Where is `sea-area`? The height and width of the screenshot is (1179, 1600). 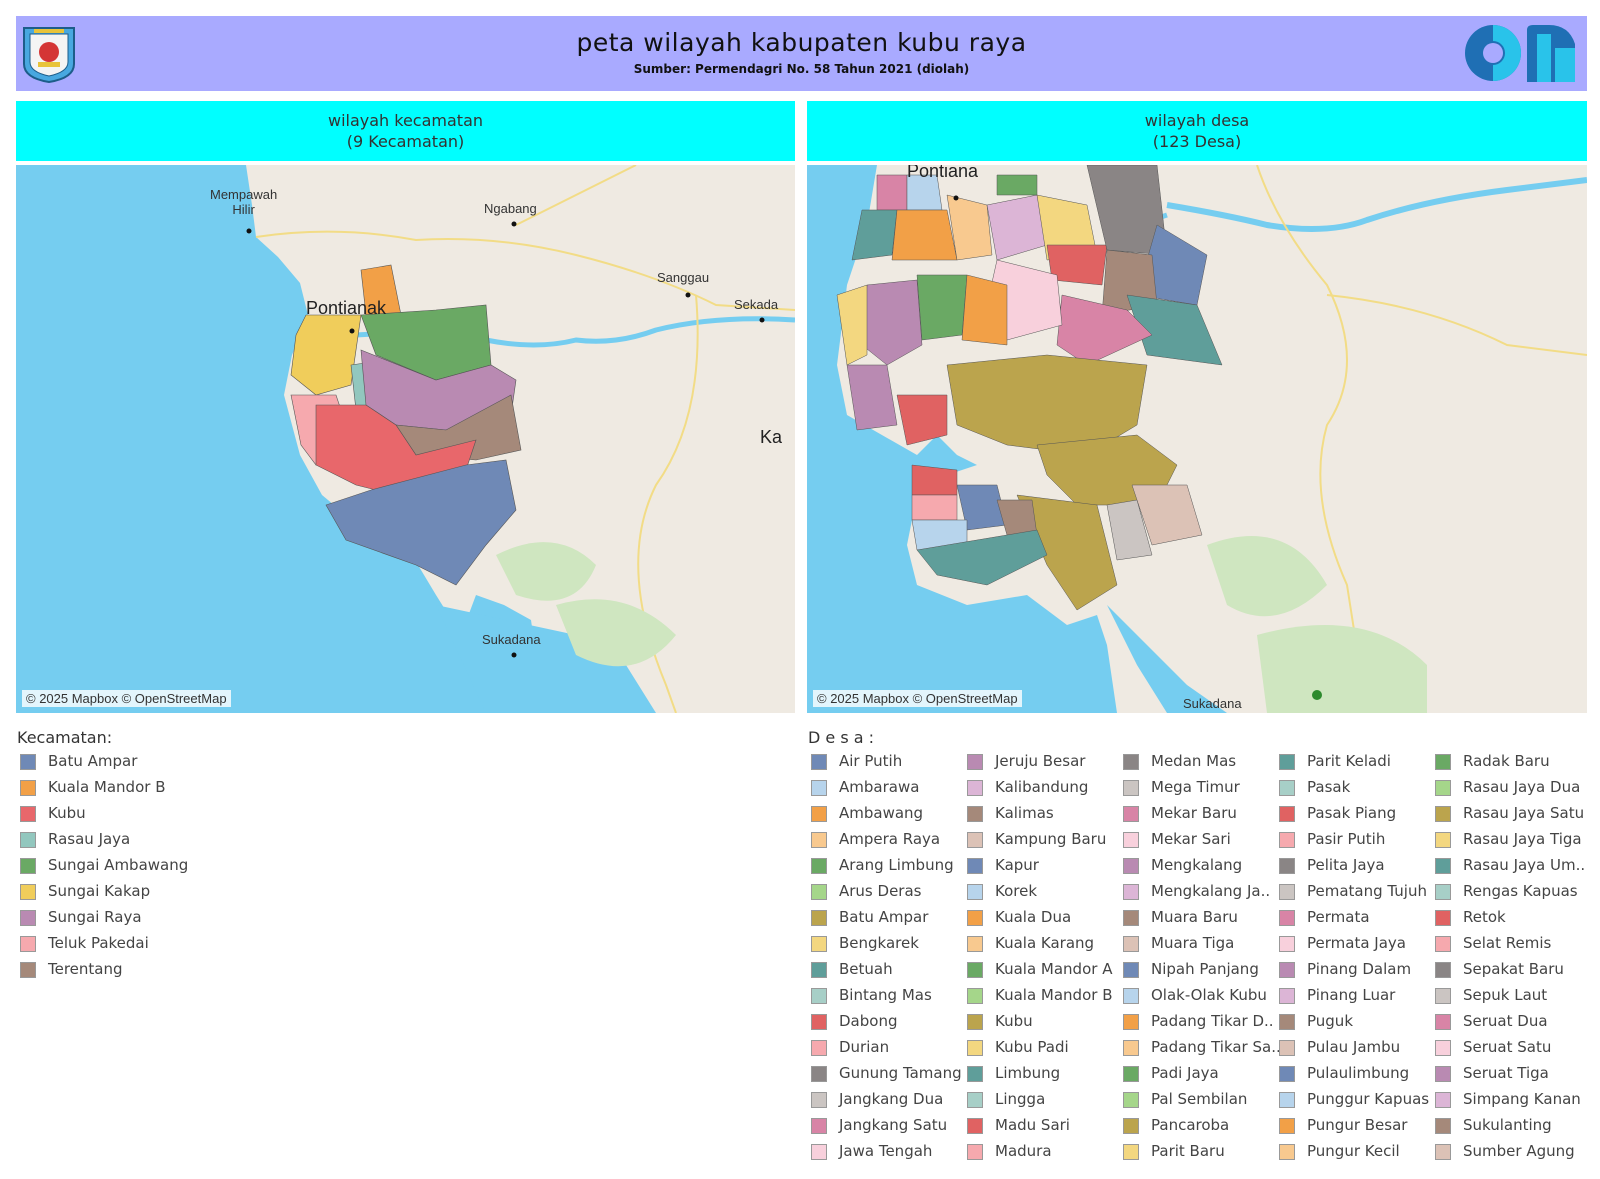
sea-area is located at coordinates (962, 439).